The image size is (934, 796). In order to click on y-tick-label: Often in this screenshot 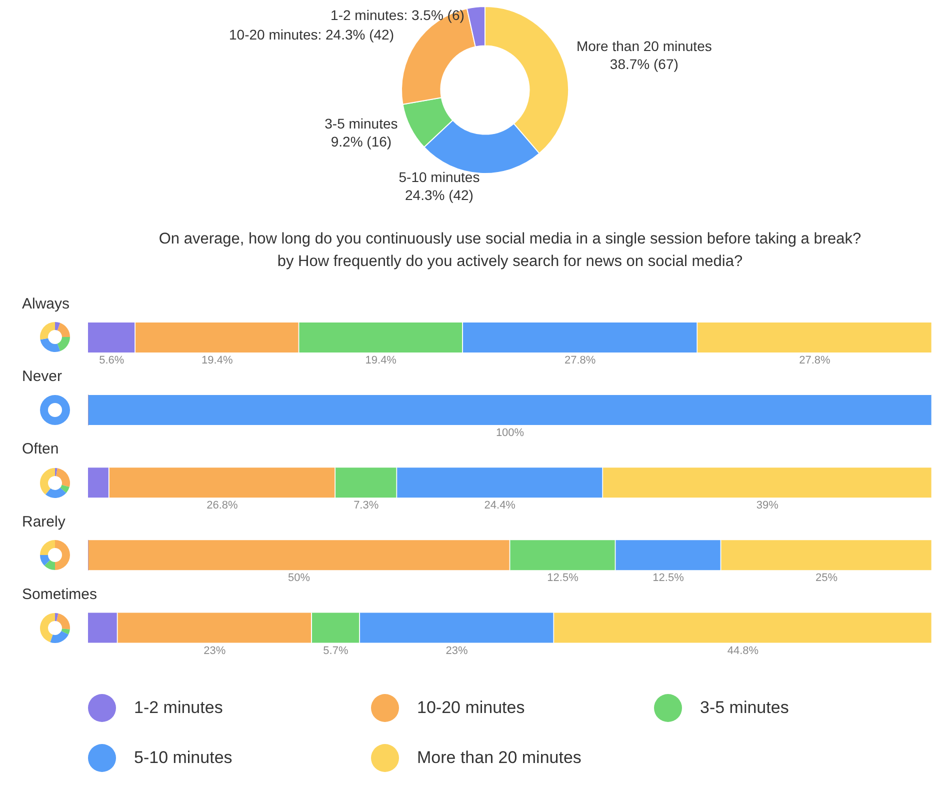, I will do `click(40, 449)`.